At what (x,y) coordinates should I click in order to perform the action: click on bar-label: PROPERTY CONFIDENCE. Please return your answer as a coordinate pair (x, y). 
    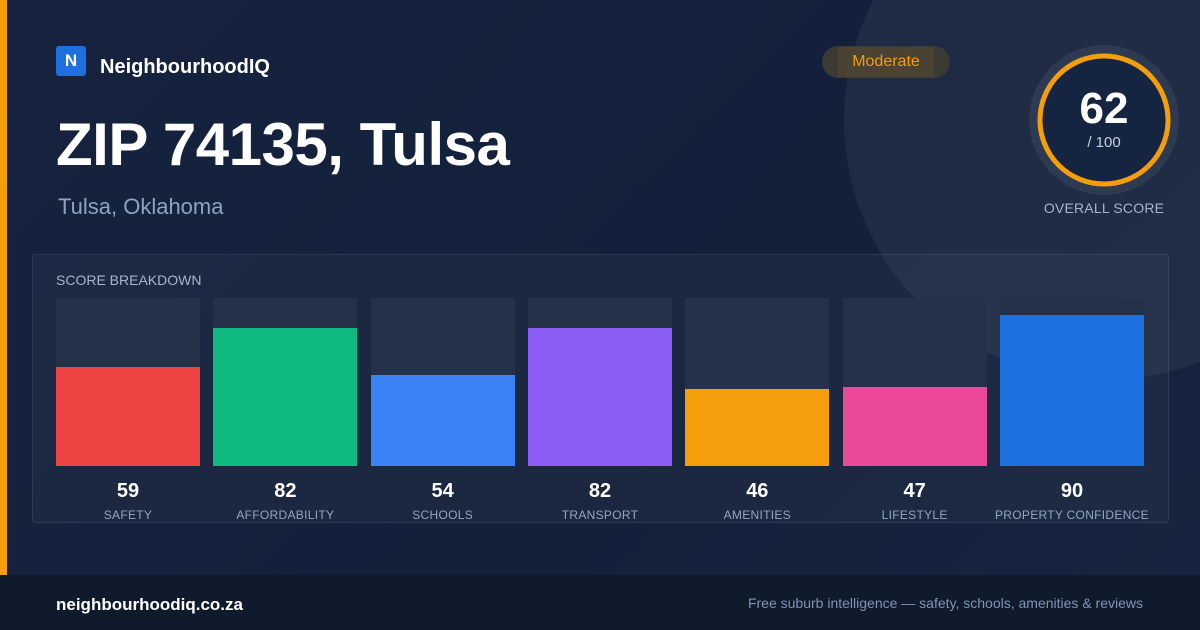
    Looking at the image, I should click on (1071, 515).